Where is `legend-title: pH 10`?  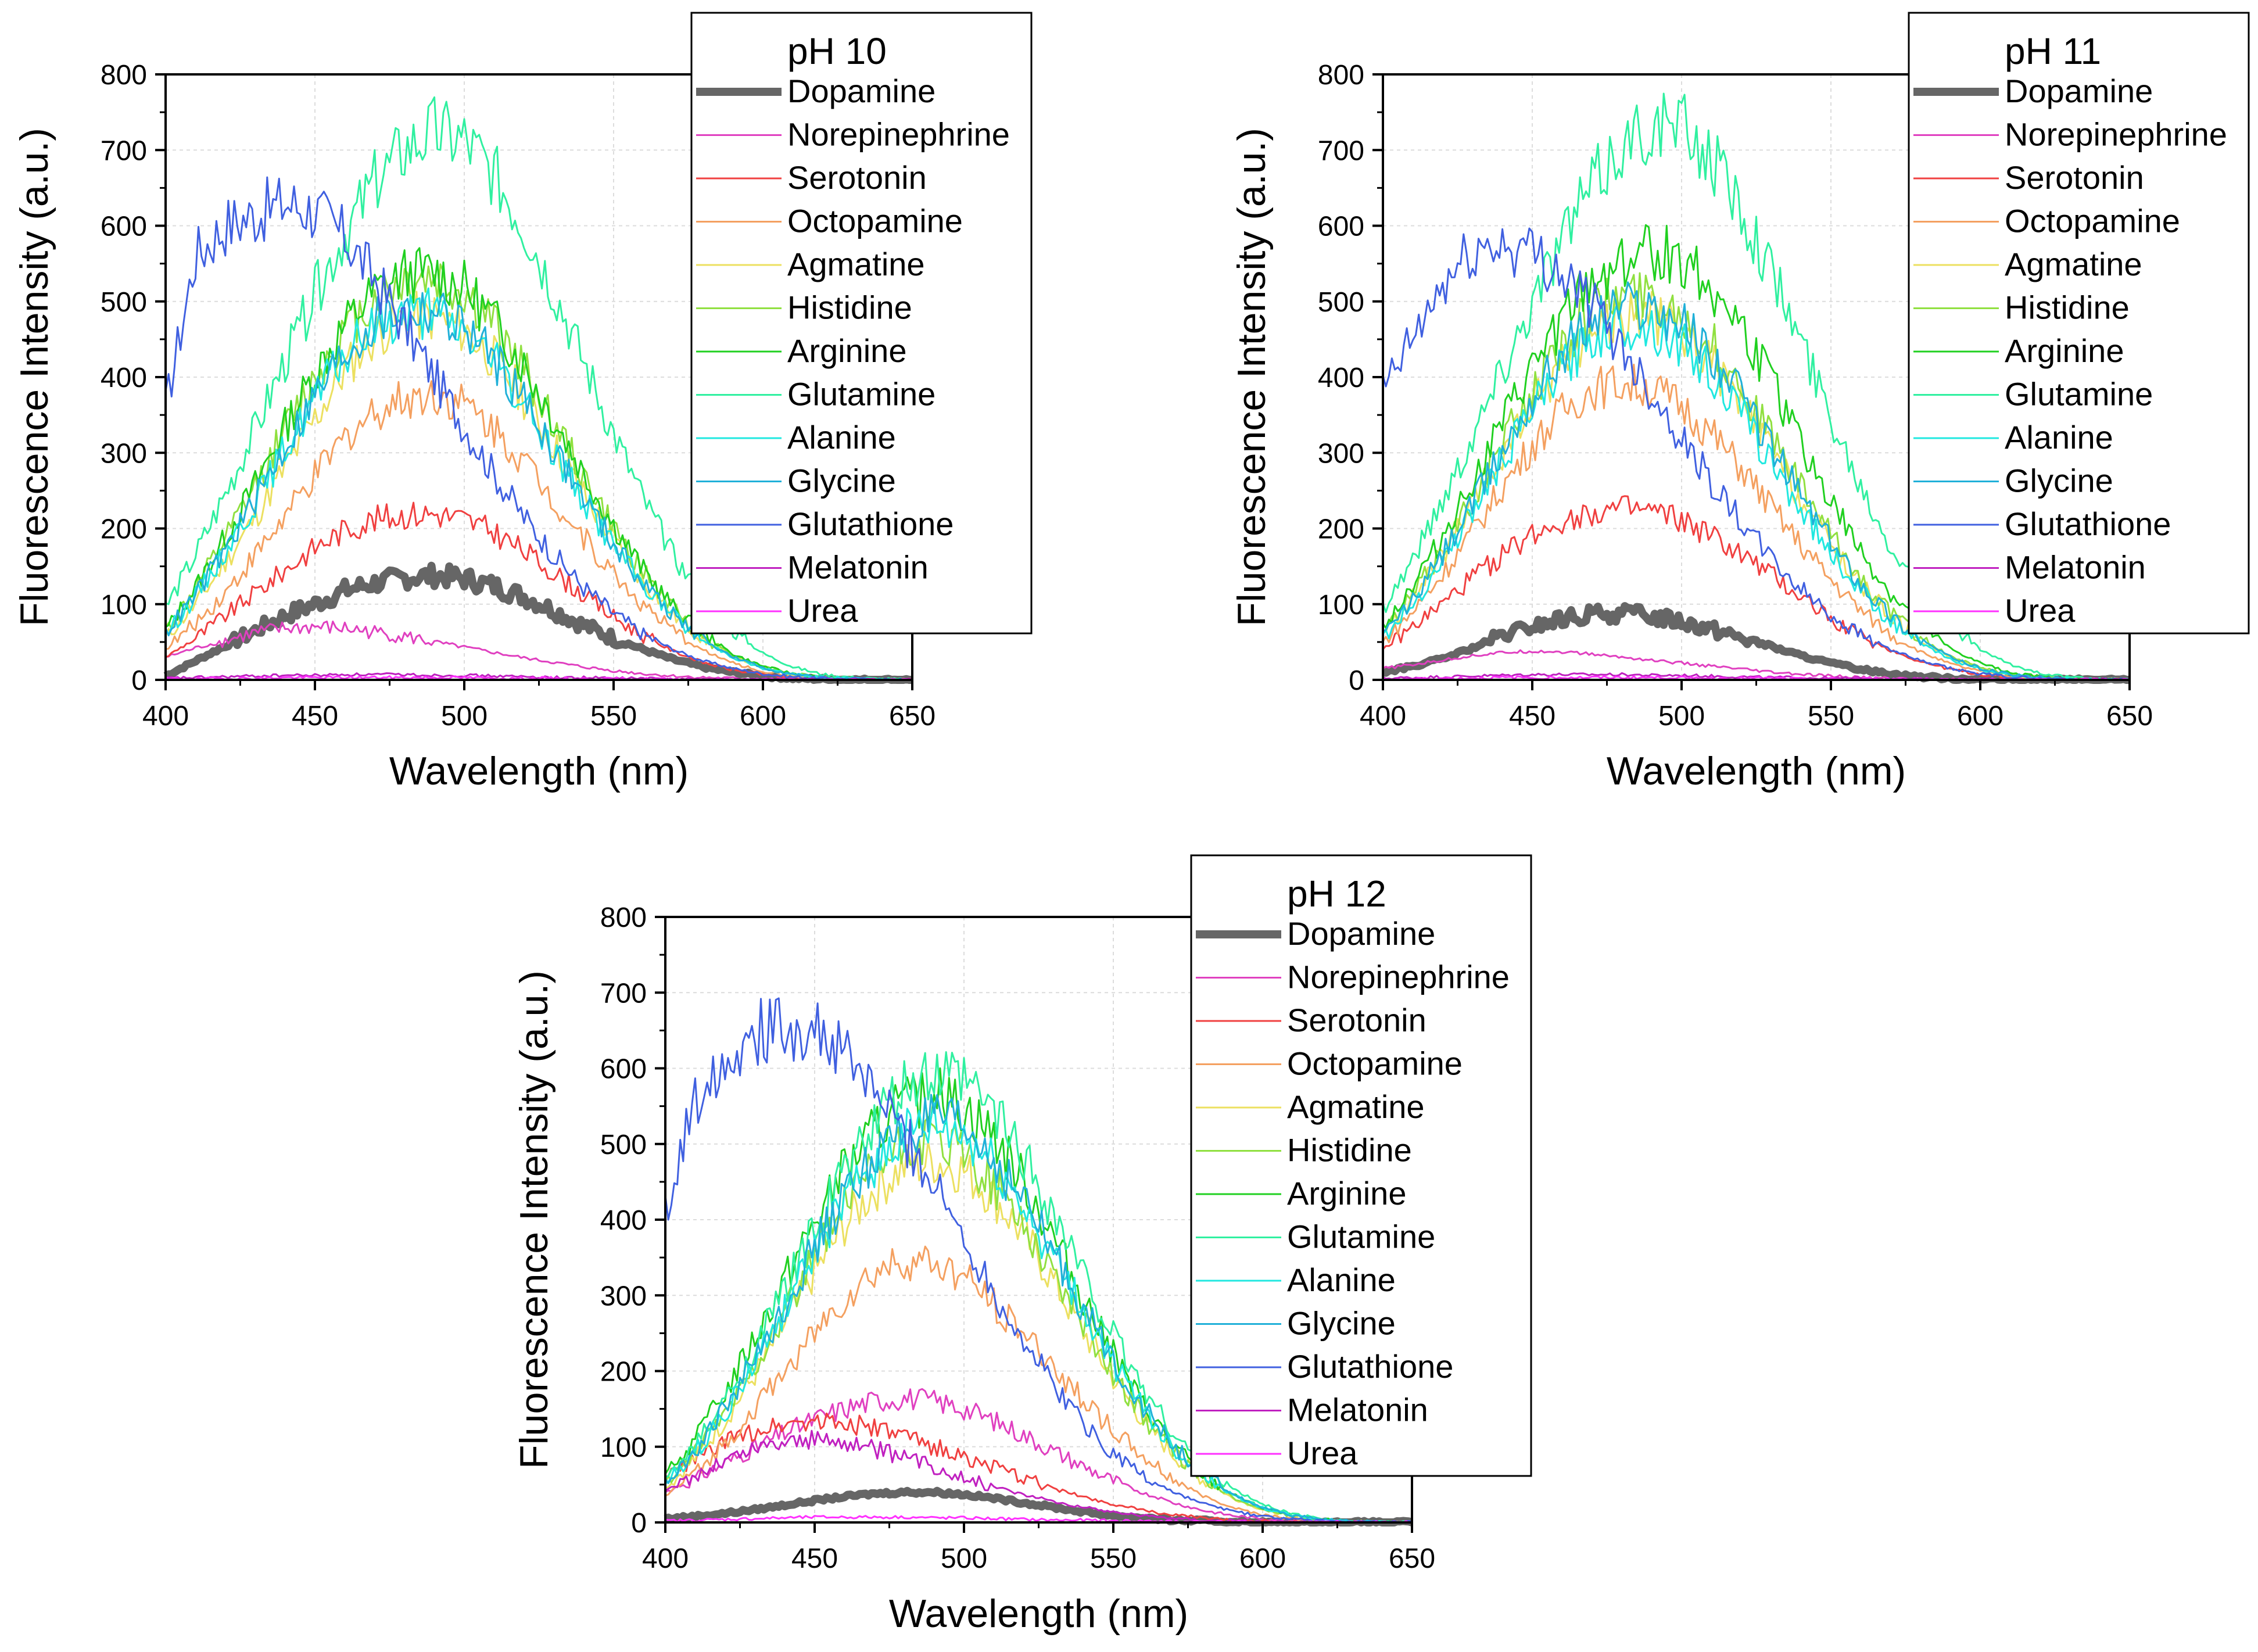 legend-title: pH 10 is located at coordinates (837, 51).